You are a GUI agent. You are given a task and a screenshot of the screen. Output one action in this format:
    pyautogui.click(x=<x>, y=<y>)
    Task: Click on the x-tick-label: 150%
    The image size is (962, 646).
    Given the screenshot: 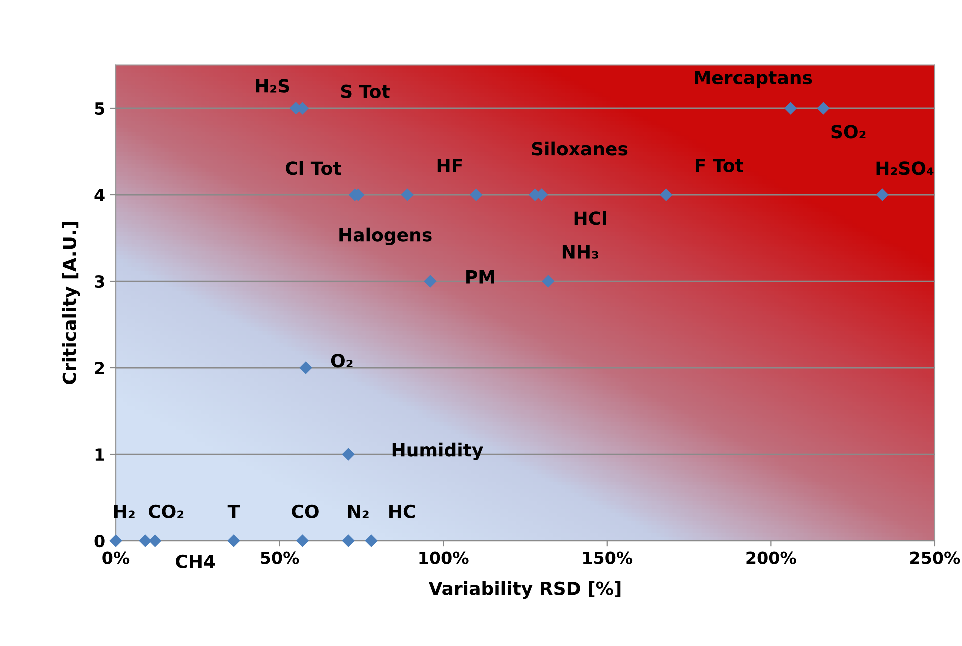 What is the action you would take?
    pyautogui.click(x=608, y=558)
    